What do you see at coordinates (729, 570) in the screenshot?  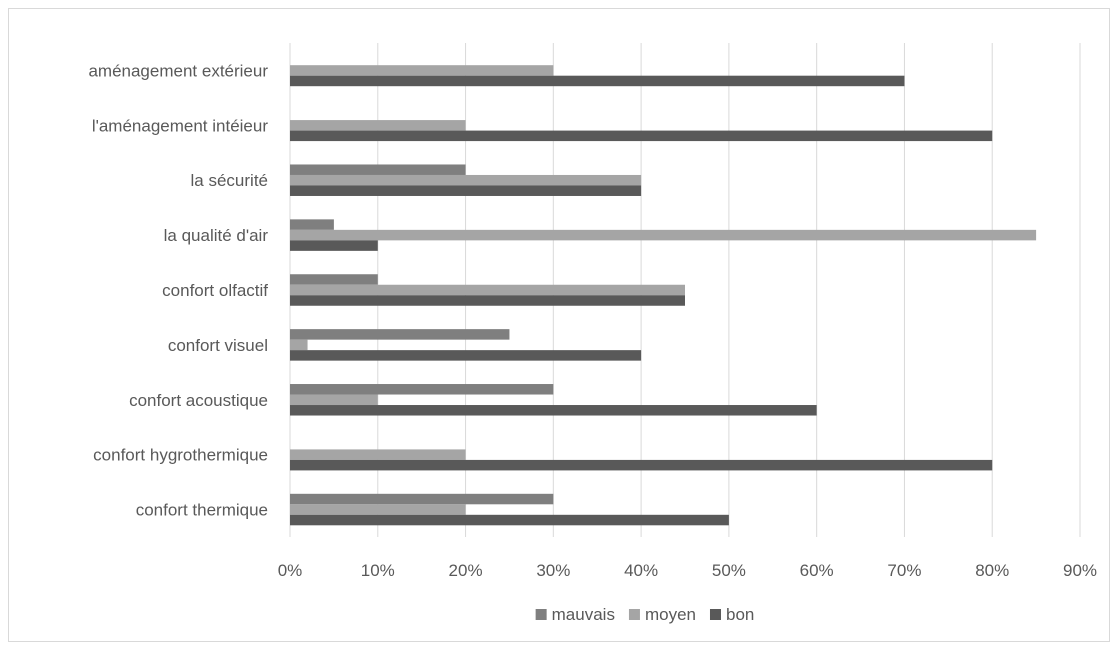 I see `x-tick-label: 50%` at bounding box center [729, 570].